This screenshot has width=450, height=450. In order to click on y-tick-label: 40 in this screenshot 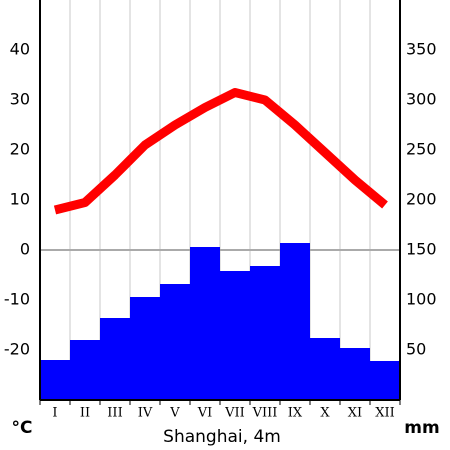, I will do `click(20, 49)`.